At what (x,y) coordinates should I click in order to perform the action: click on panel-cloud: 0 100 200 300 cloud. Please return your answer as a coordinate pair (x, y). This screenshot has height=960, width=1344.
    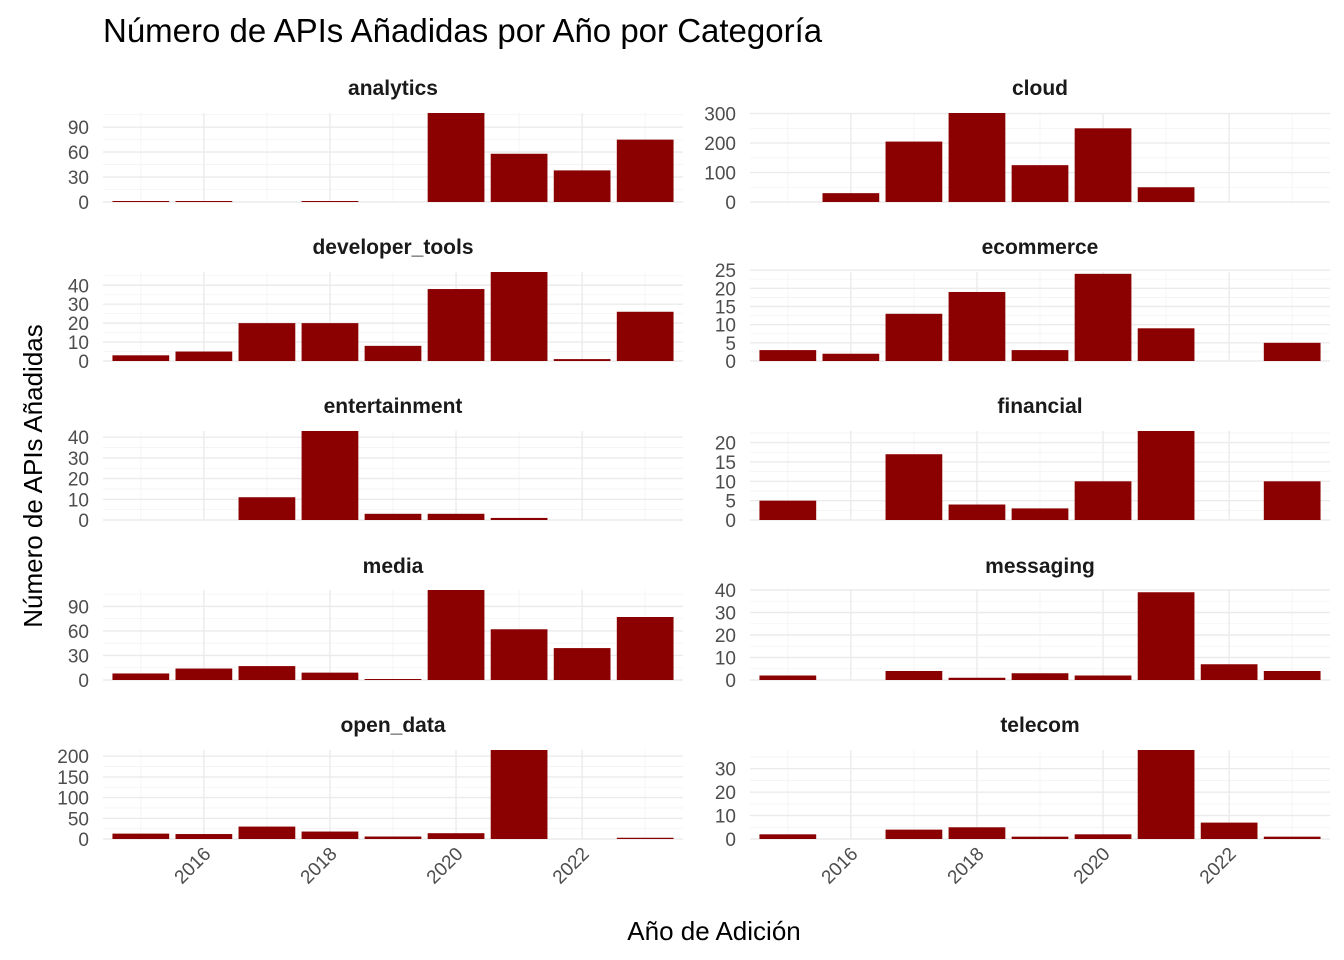
    Looking at the image, I should click on (1017, 145).